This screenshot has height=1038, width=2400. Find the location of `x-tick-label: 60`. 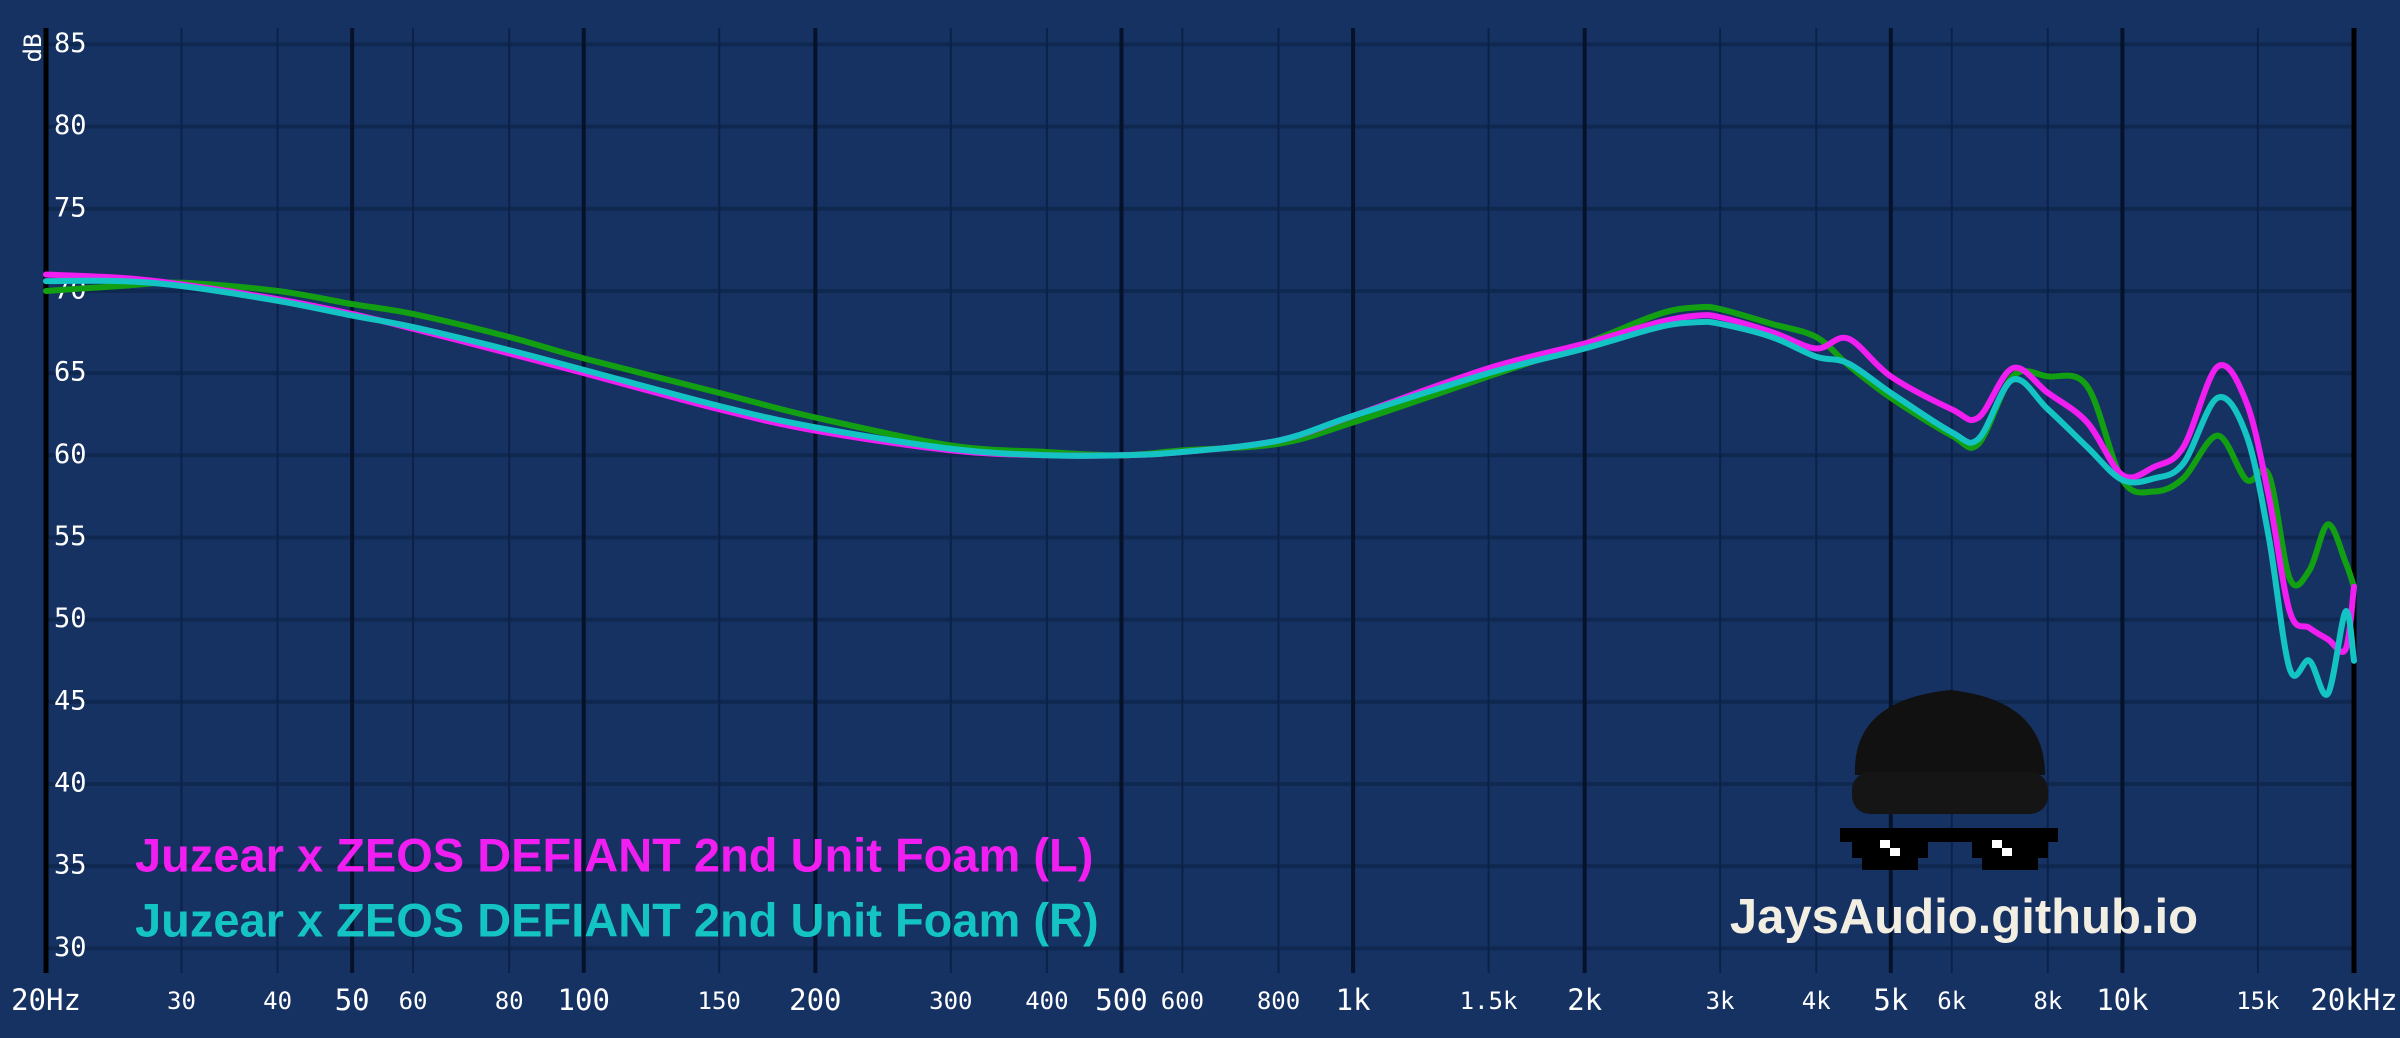

x-tick-label: 60 is located at coordinates (413, 1001).